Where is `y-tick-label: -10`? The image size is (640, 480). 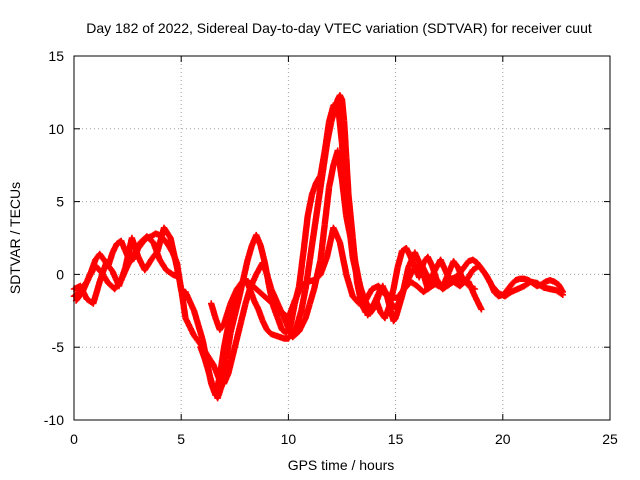
y-tick-label: -10 is located at coordinates (54, 420).